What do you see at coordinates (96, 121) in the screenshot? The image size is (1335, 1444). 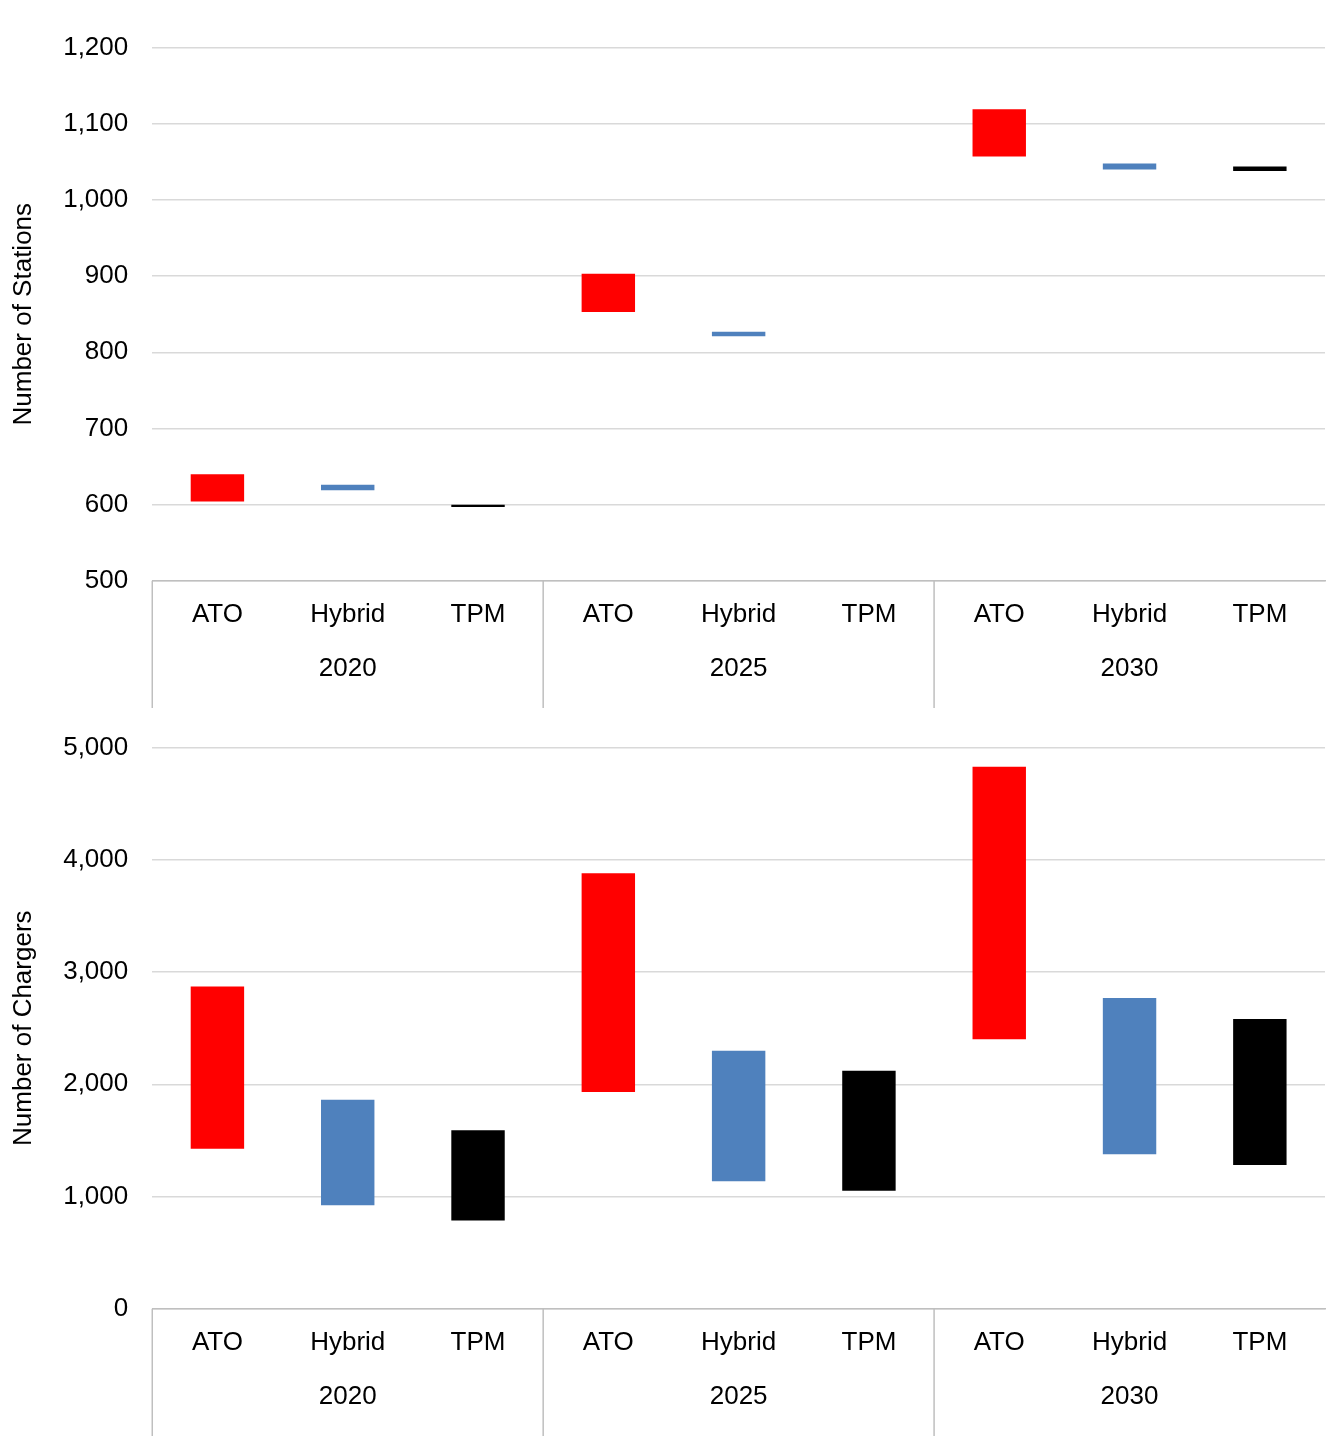 I see `y-tick-label: 1,100` at bounding box center [96, 121].